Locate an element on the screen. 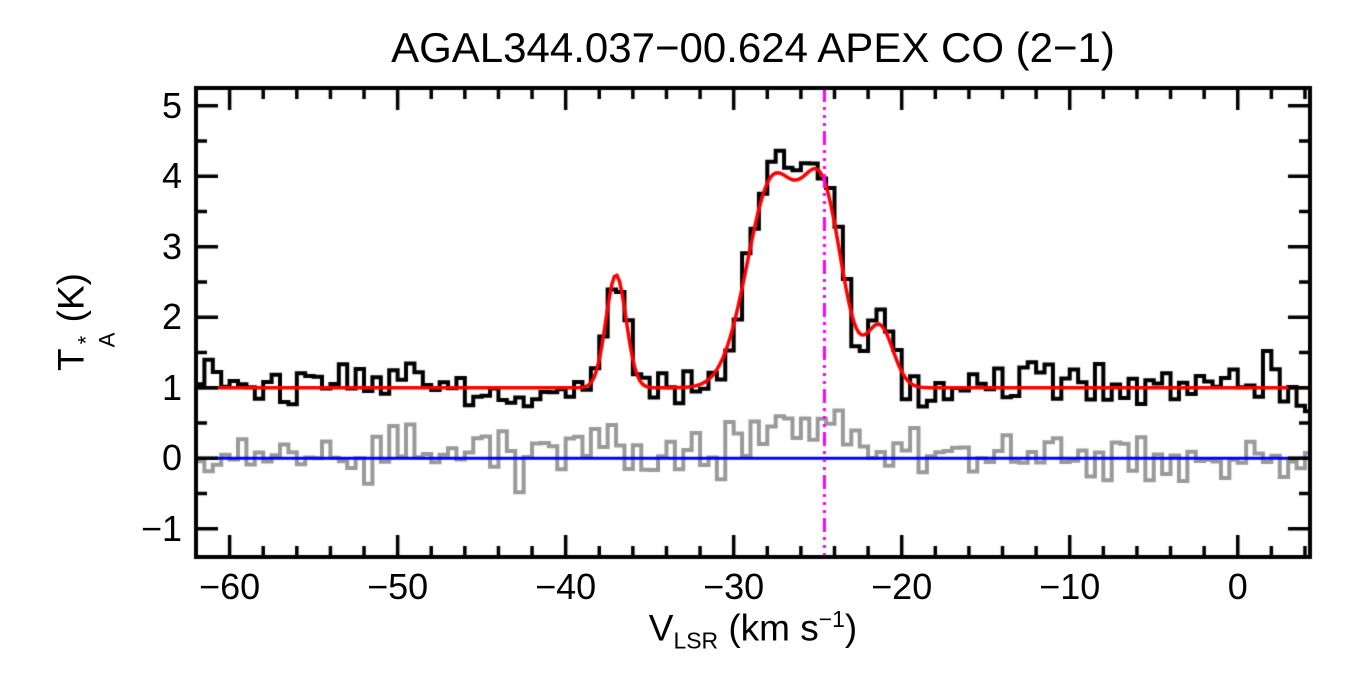  y-label-symbol: T is located at coordinates (71, 360).